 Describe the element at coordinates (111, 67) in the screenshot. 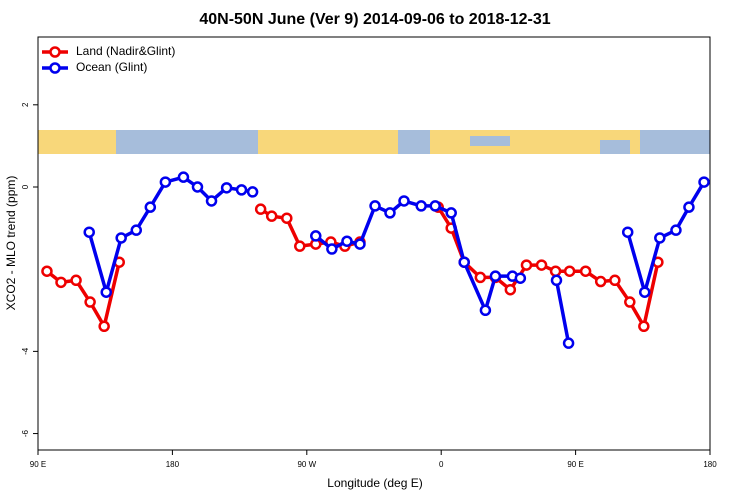

I see `legend-label: Ocean (Glint)` at that location.